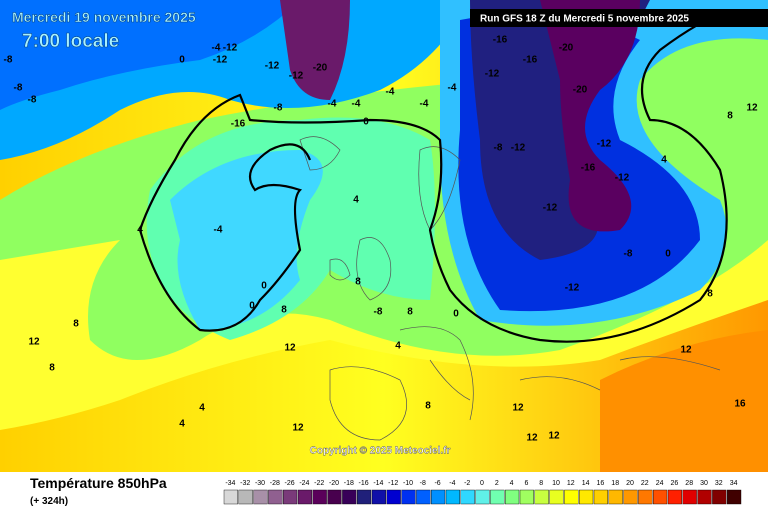 The height and width of the screenshot is (512, 768). Describe the element at coordinates (584, 19) in the screenshot. I see `run-text: Run GFS 18 Z du Mercredi 5 novembre 2025` at that location.